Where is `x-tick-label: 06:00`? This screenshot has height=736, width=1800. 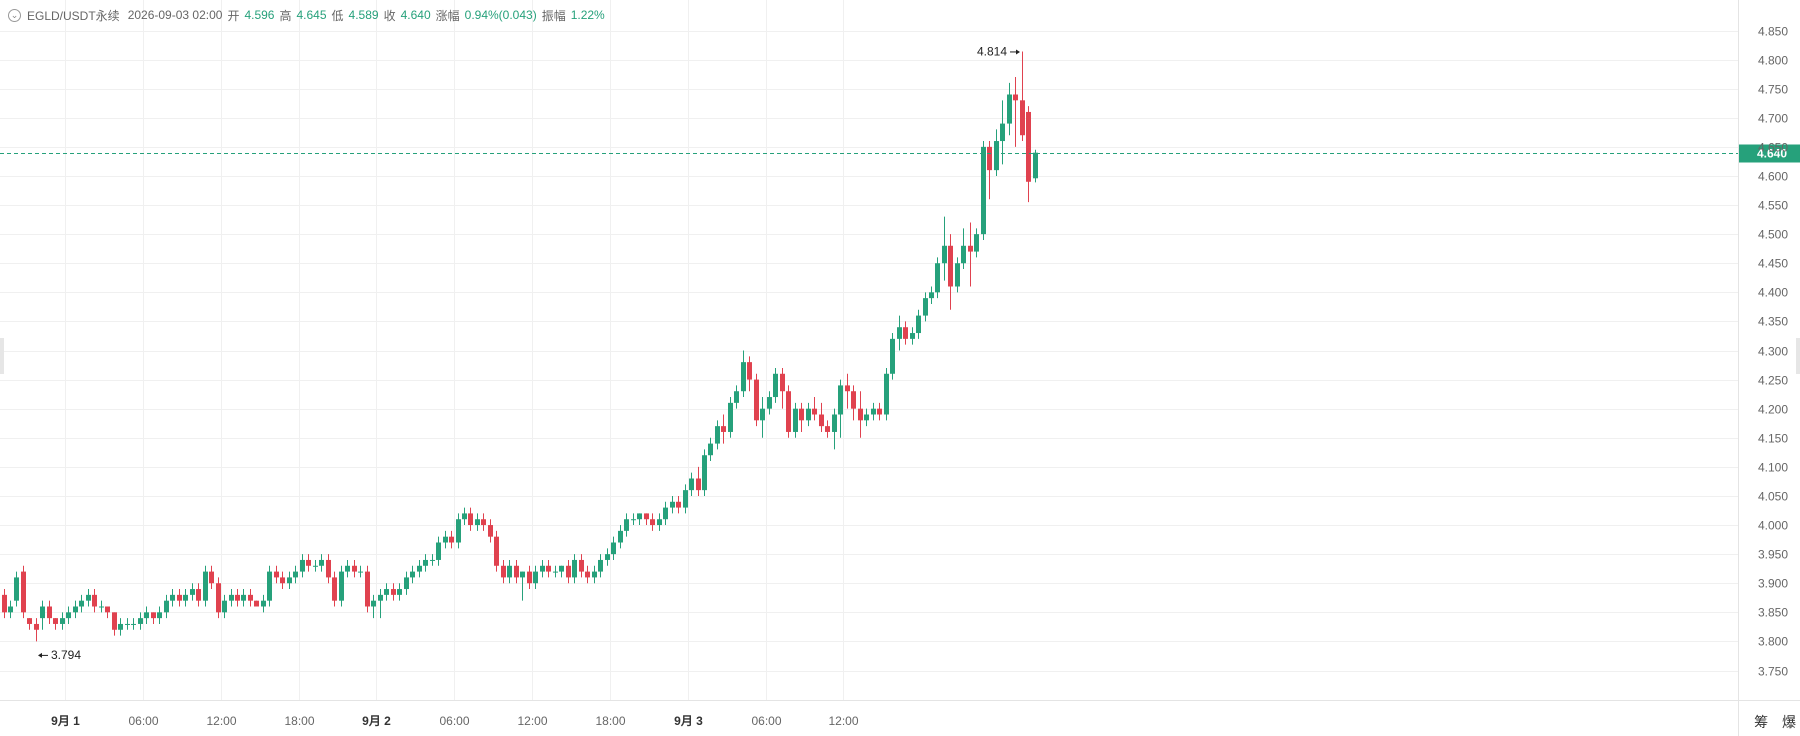 x-tick-label: 06:00 is located at coordinates (143, 721).